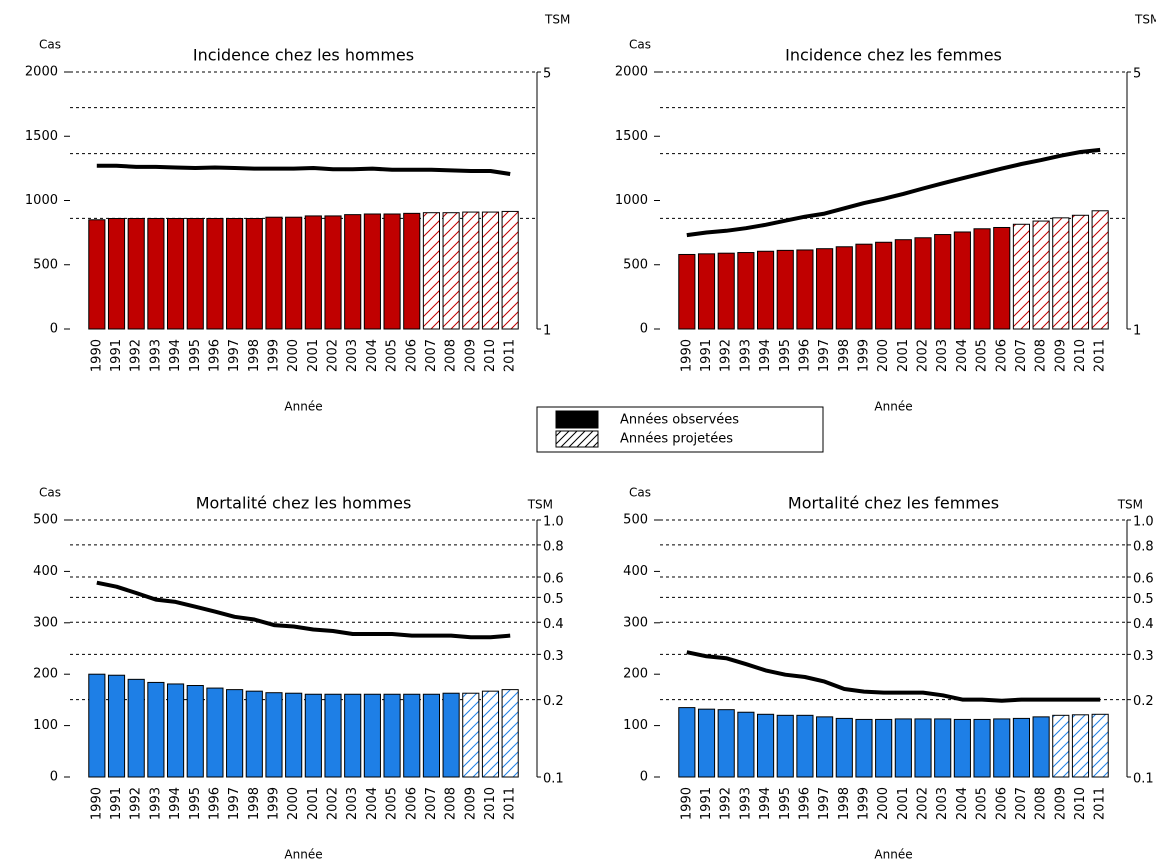 The width and height of the screenshot is (1156, 860). What do you see at coordinates (982, 803) in the screenshot?
I see `x-tick-label: 2005` at bounding box center [982, 803].